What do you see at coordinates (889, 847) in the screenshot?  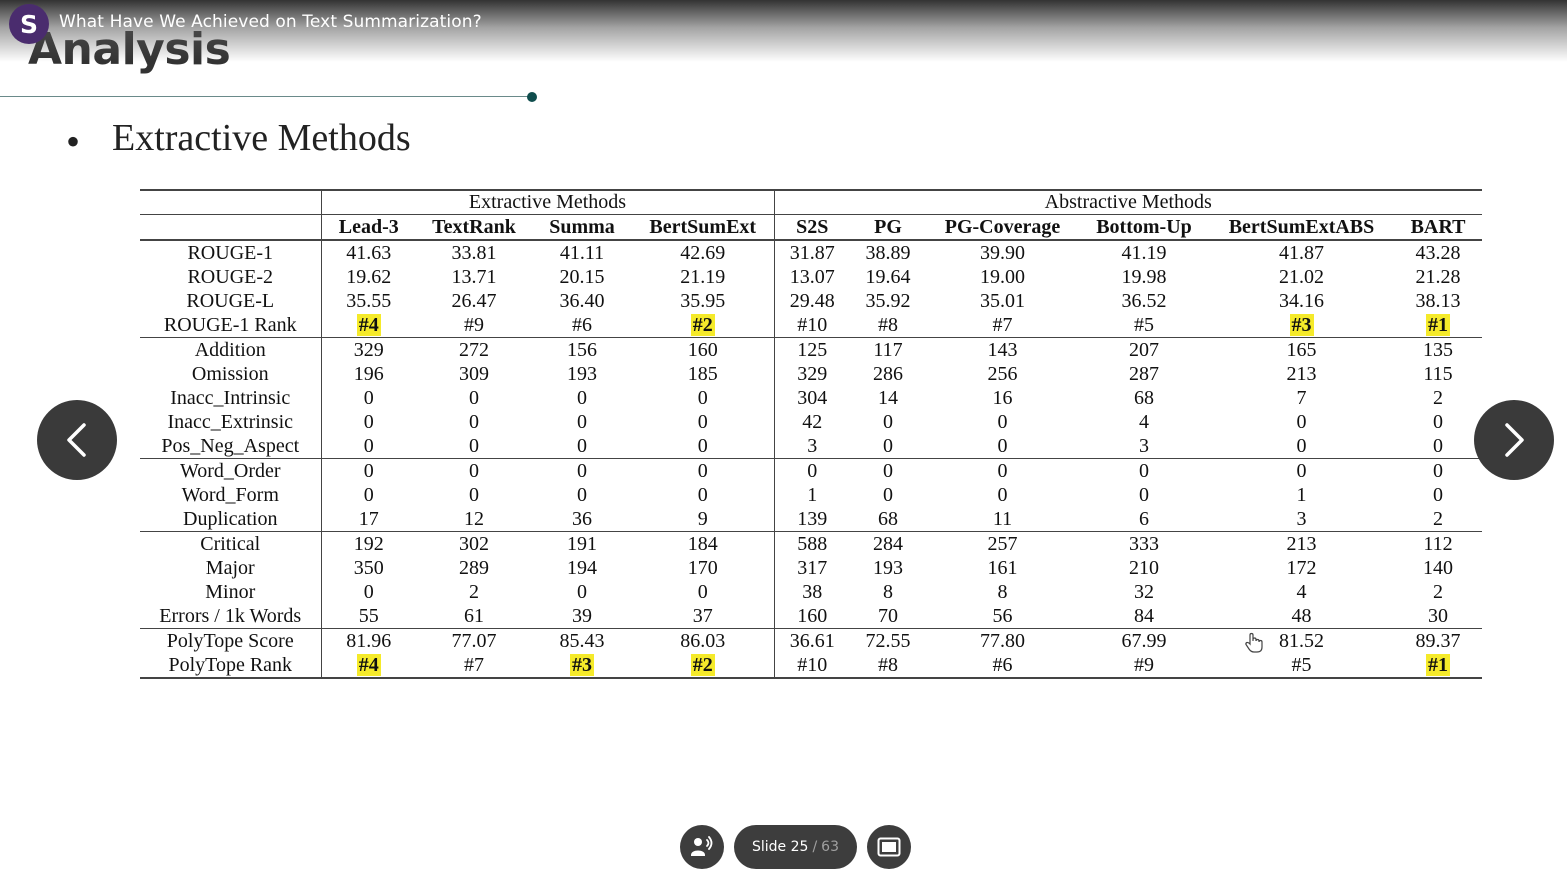 I see `fullscreen-button` at bounding box center [889, 847].